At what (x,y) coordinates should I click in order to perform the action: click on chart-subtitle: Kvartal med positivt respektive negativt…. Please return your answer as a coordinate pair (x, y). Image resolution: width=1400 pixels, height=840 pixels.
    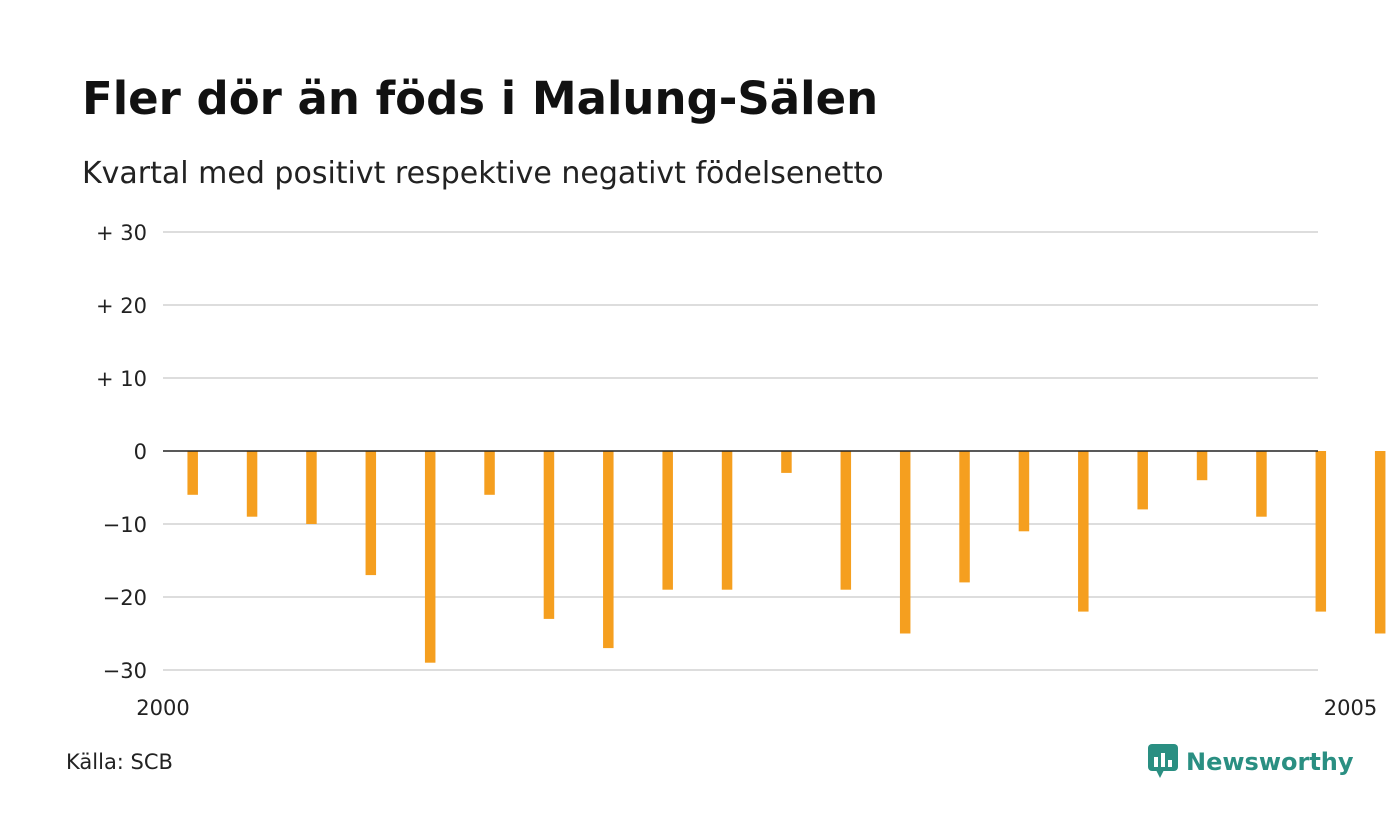
    Looking at the image, I should click on (483, 173).